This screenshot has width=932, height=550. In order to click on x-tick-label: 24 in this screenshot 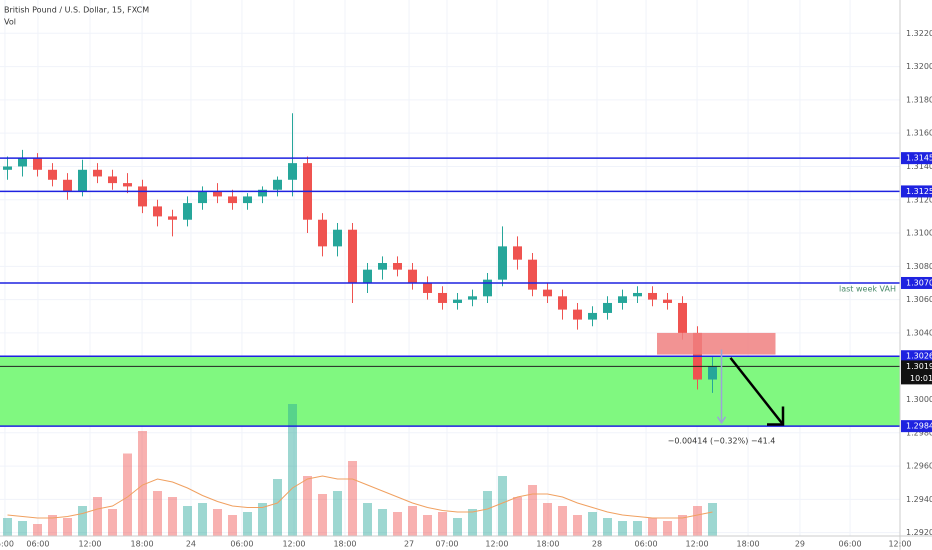, I will do `click(191, 544)`.